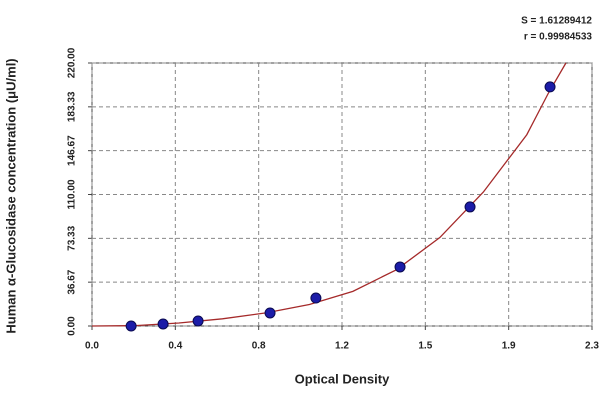  What do you see at coordinates (72, 326) in the screenshot?
I see `y-tick-label: 0.00` at bounding box center [72, 326].